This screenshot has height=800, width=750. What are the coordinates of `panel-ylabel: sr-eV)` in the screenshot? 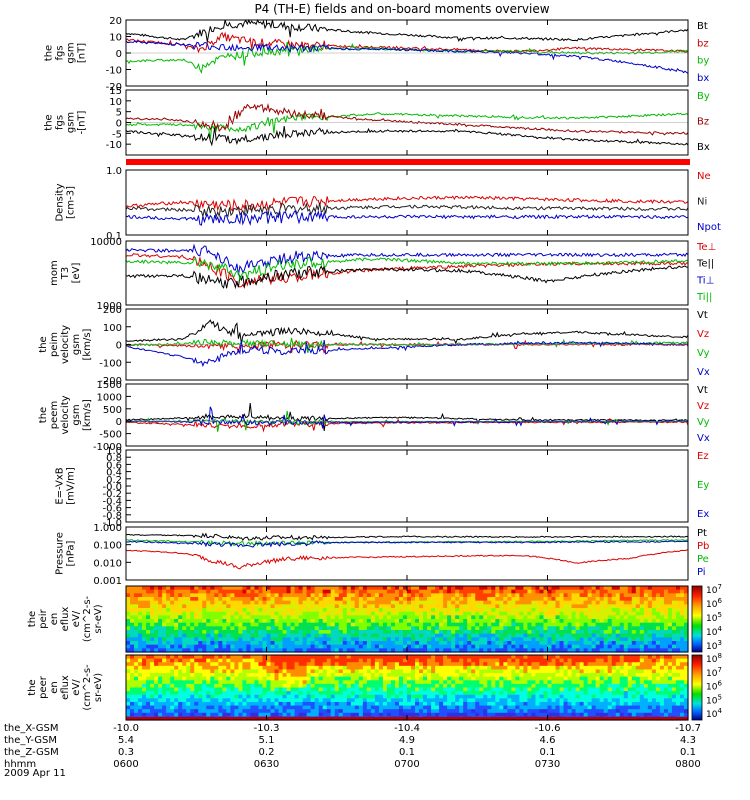 It's located at (98, 618).